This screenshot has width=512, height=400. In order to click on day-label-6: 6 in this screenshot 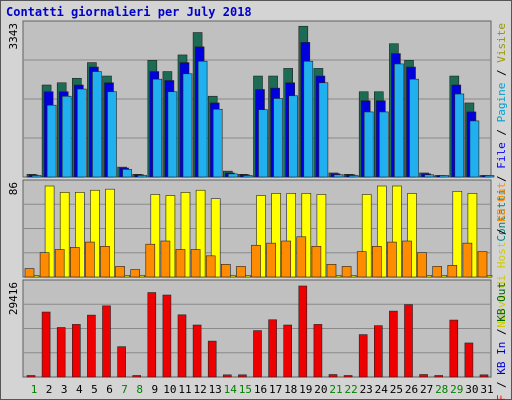, I will do `click(109, 389)`.